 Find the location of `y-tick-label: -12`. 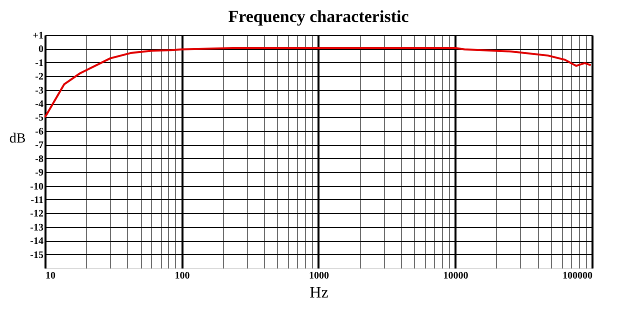

y-tick-label: -12 is located at coordinates (37, 214).